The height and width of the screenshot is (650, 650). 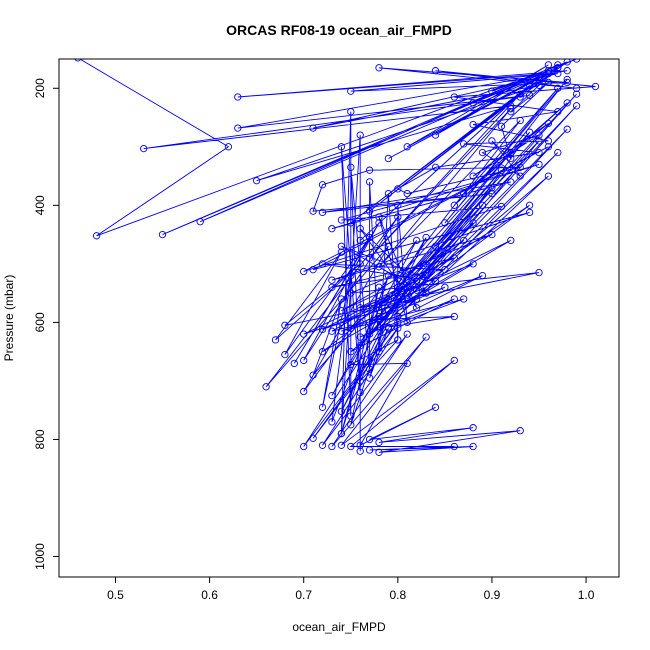 What do you see at coordinates (339, 30) in the screenshot?
I see `chart-title: ORCAS RF08-19 ocean_air_FMPD` at bounding box center [339, 30].